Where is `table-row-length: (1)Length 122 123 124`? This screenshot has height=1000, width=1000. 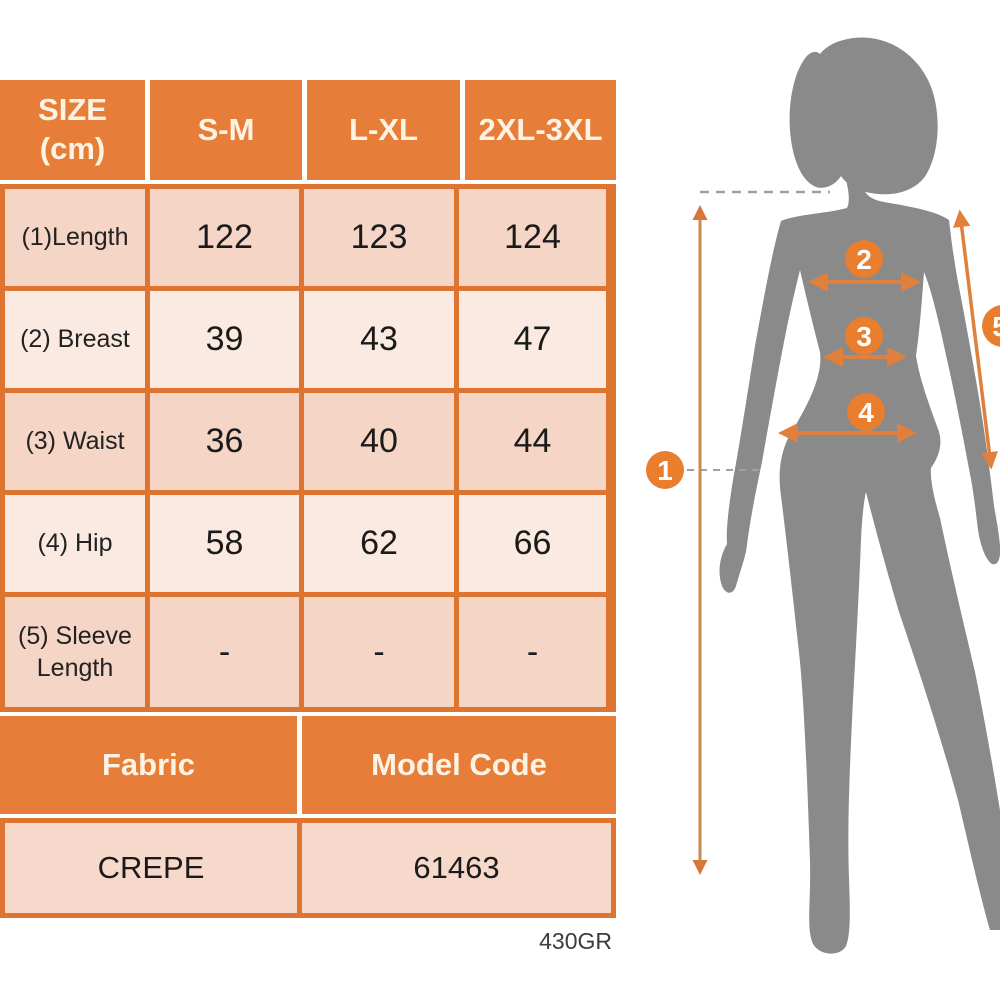
table-row-length: (1)Length 122 123 124 is located at coordinates (308, 237).